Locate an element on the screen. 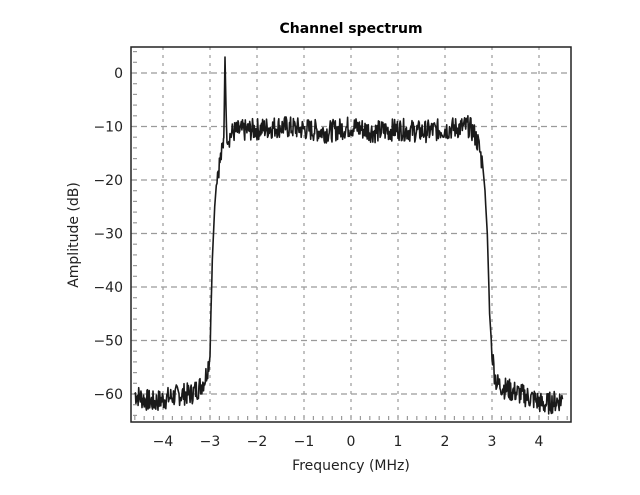 Image resolution: width=640 pixels, height=495 pixels. x-axis-ticks: −4 −3 −2 −1 0 1 2 3 4 is located at coordinates (348, 442).